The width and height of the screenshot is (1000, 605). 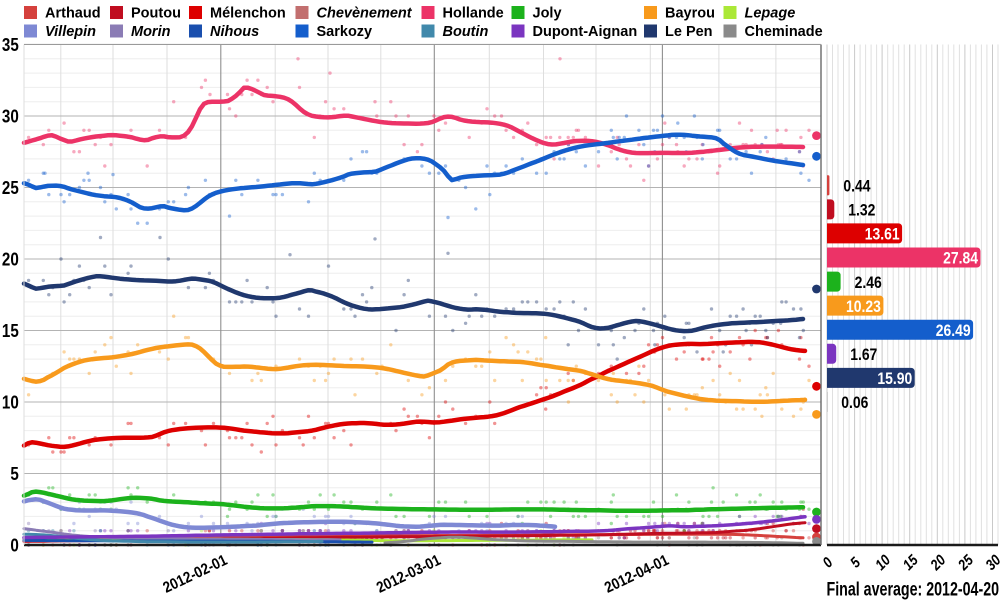 What do you see at coordinates (10, 116) in the screenshot?
I see `svg-text: 30` at bounding box center [10, 116].